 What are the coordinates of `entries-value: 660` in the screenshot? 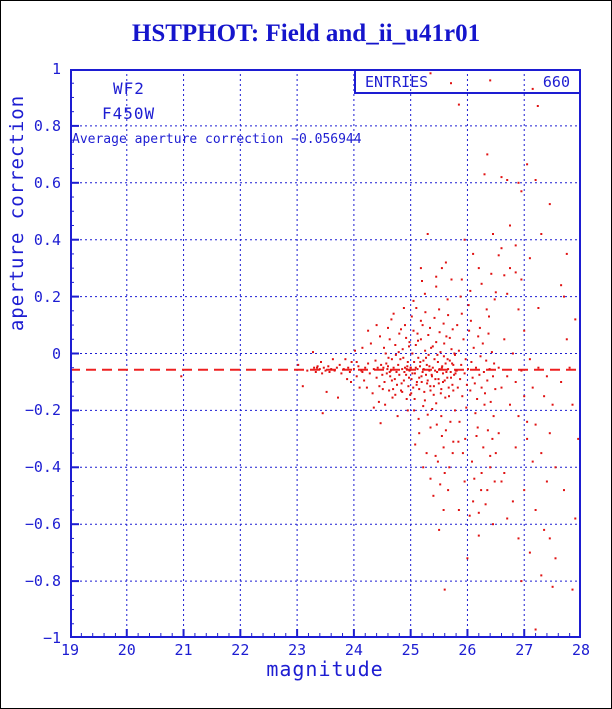 It's located at (556, 81).